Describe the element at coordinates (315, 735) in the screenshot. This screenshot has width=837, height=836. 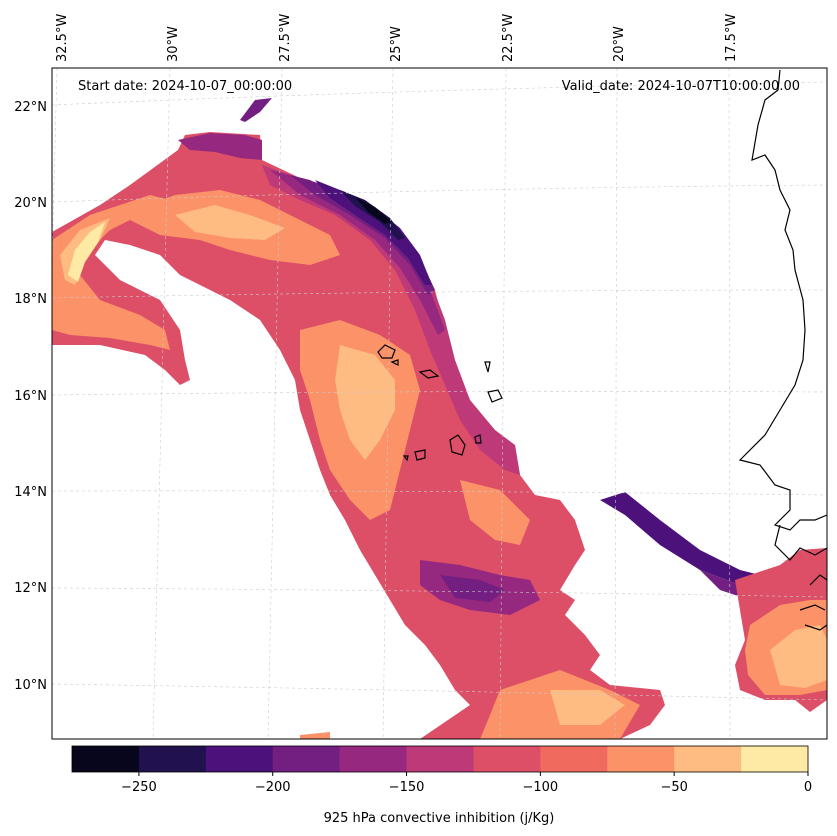
I see `contour-band-bottom-strip` at that location.